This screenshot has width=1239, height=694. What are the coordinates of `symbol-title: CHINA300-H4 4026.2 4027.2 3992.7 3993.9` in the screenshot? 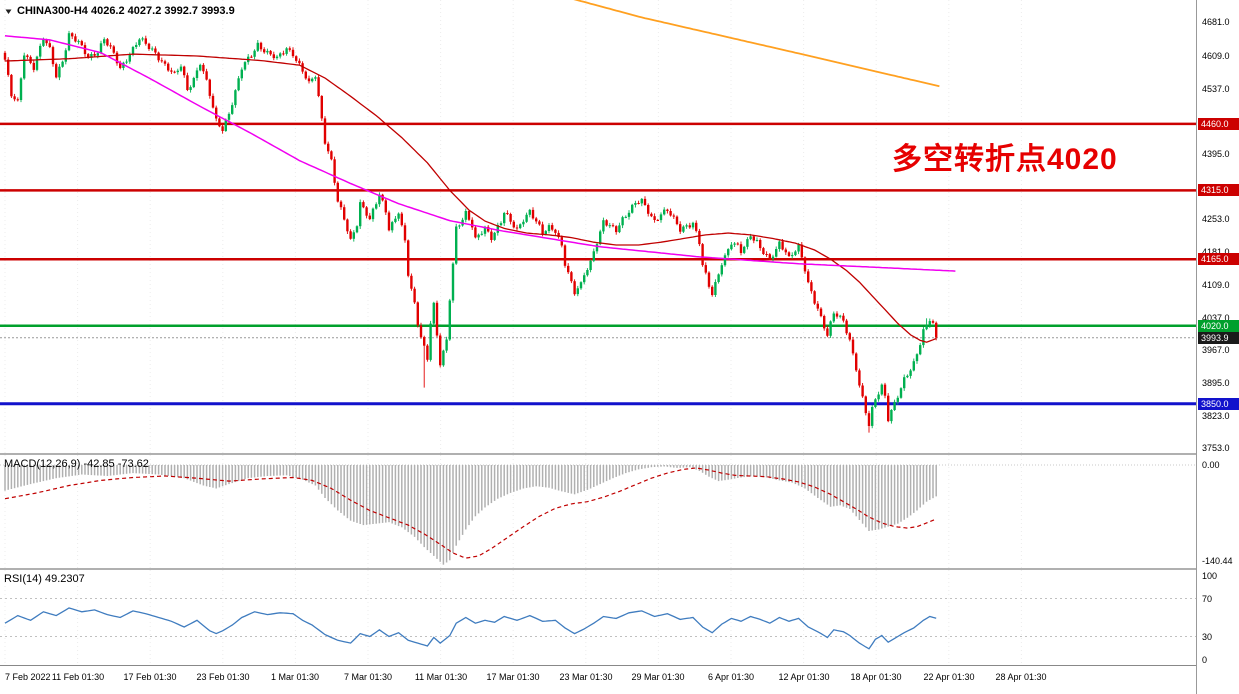 It's located at (126, 11).